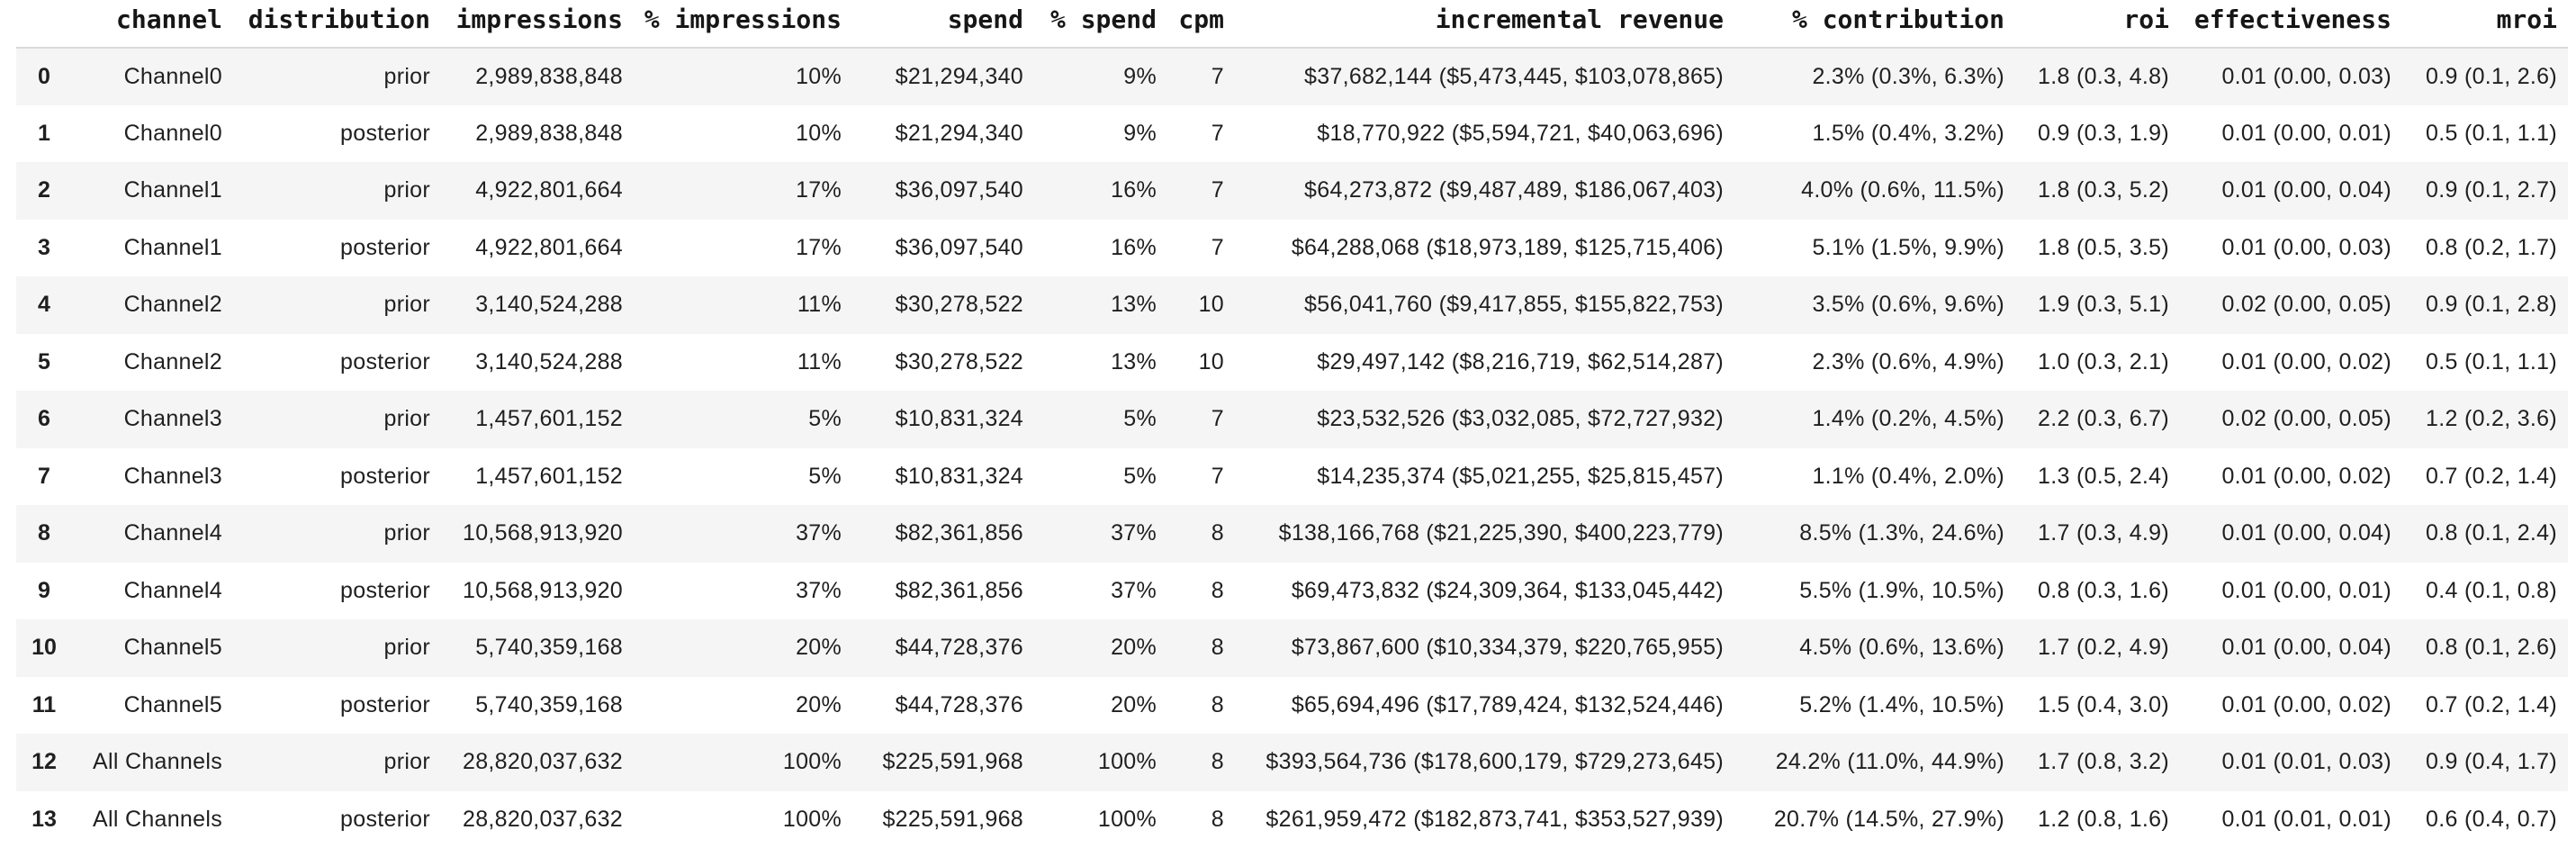 The image size is (2576, 848). Describe the element at coordinates (2306, 133) in the screenshot. I see `cell-effectiveness: 0.01 (0.00, 0.01)` at that location.